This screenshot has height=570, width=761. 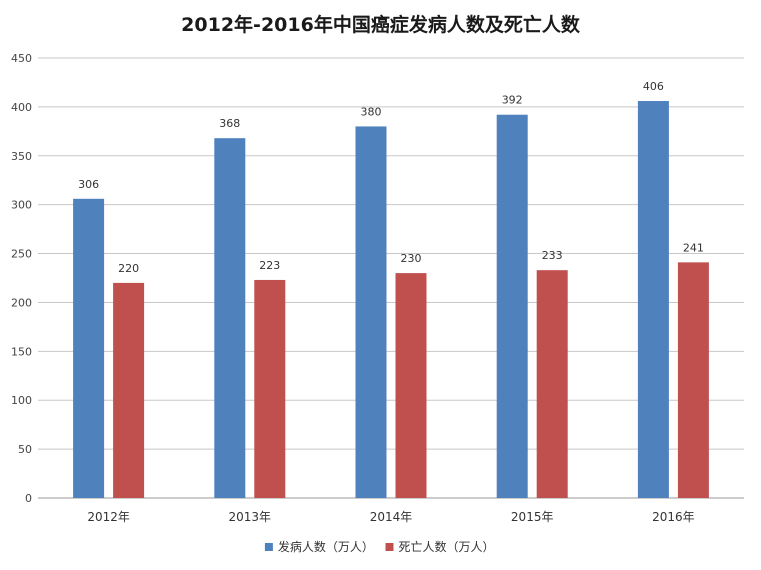 I want to click on y-tick-label: 300, so click(x=21, y=205).